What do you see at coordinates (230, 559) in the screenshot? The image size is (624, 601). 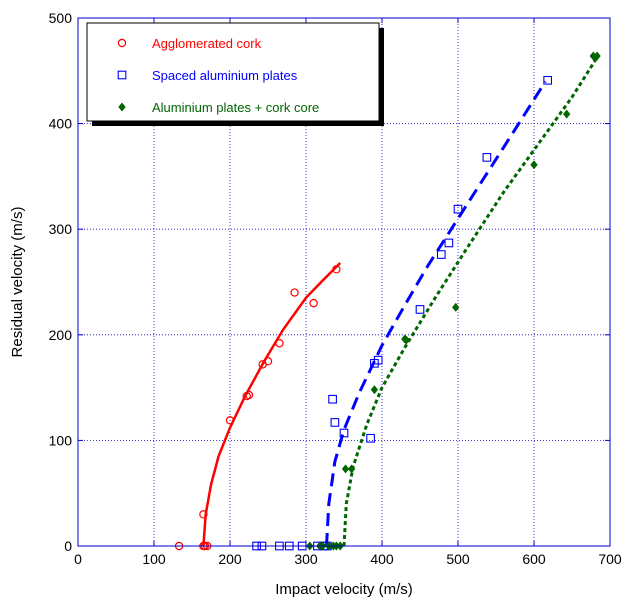 I see `x-tick-label: 200` at bounding box center [230, 559].